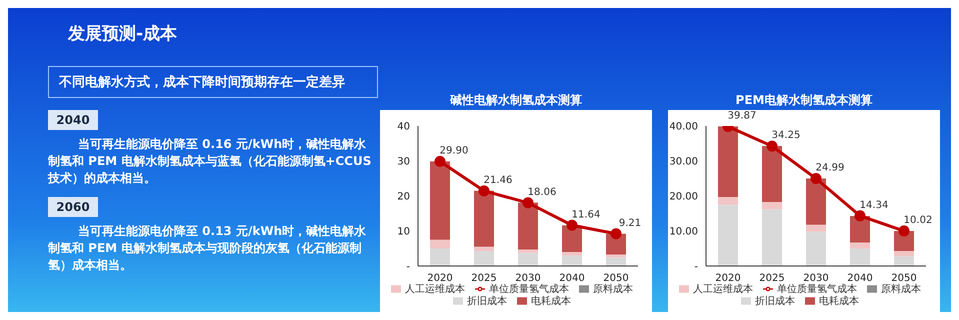  I want to click on text: 当可再生能源电价降至 0.16 元/kWh时，碱性电解水制氢和 PEM 电解水制氢成本与蓝氢（化石能源制氢+CCUS技术）的成本相当。, so click(210, 161).